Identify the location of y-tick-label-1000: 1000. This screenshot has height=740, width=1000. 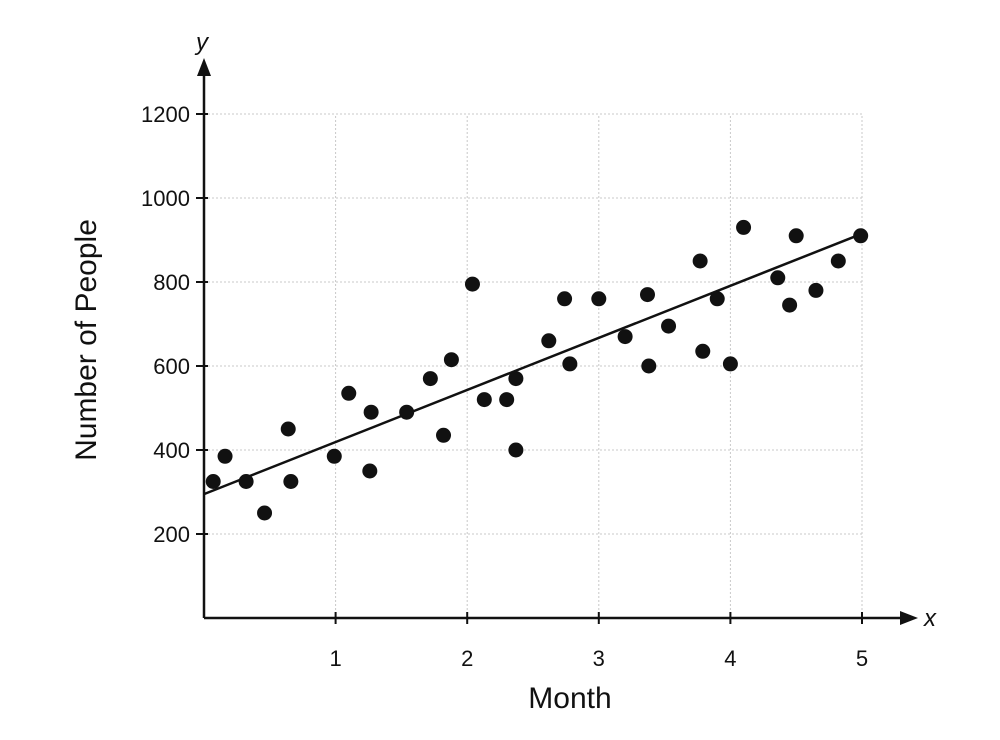
(165, 198).